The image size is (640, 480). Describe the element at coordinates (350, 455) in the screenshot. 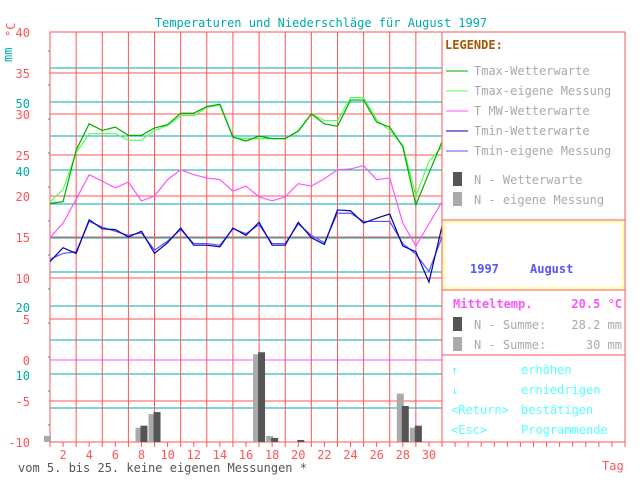

I see `day-tick-label: 24` at that location.